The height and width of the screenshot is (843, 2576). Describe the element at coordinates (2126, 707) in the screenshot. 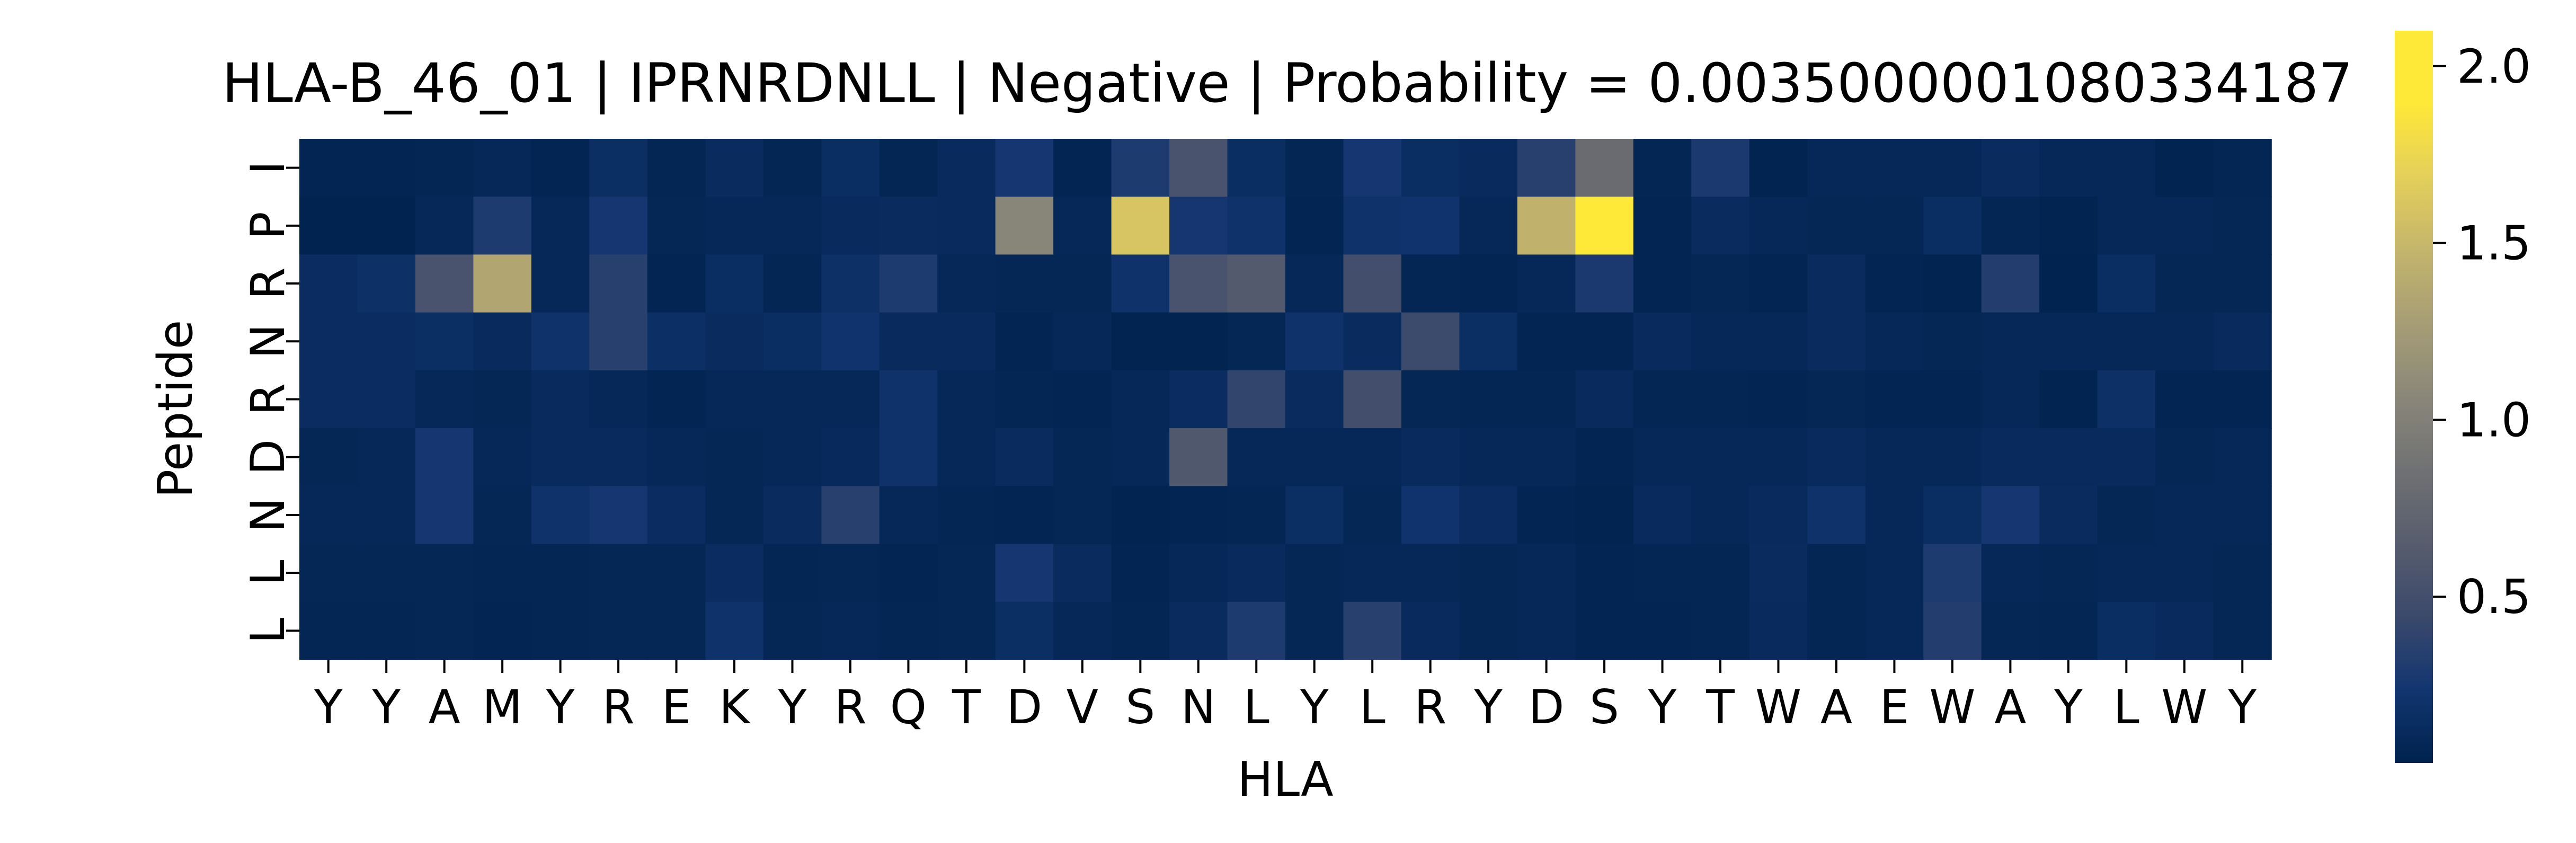

I see `x-tick-label: L` at that location.